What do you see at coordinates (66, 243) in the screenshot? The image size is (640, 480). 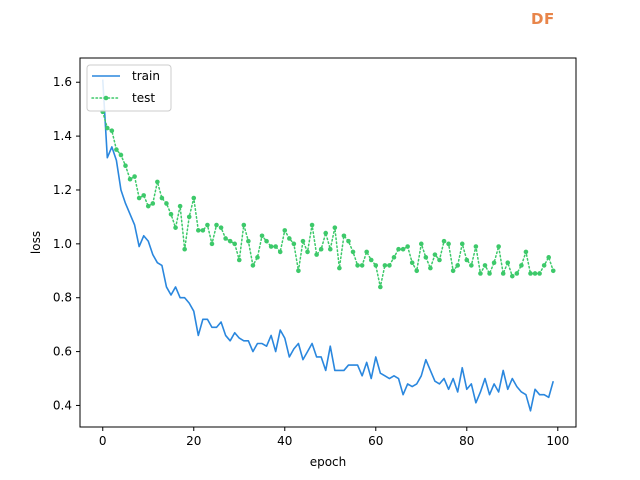 I see `y-axis-ticks: 0.4 0.6 0.8 1.0 1.2 1.4 1.6` at bounding box center [66, 243].